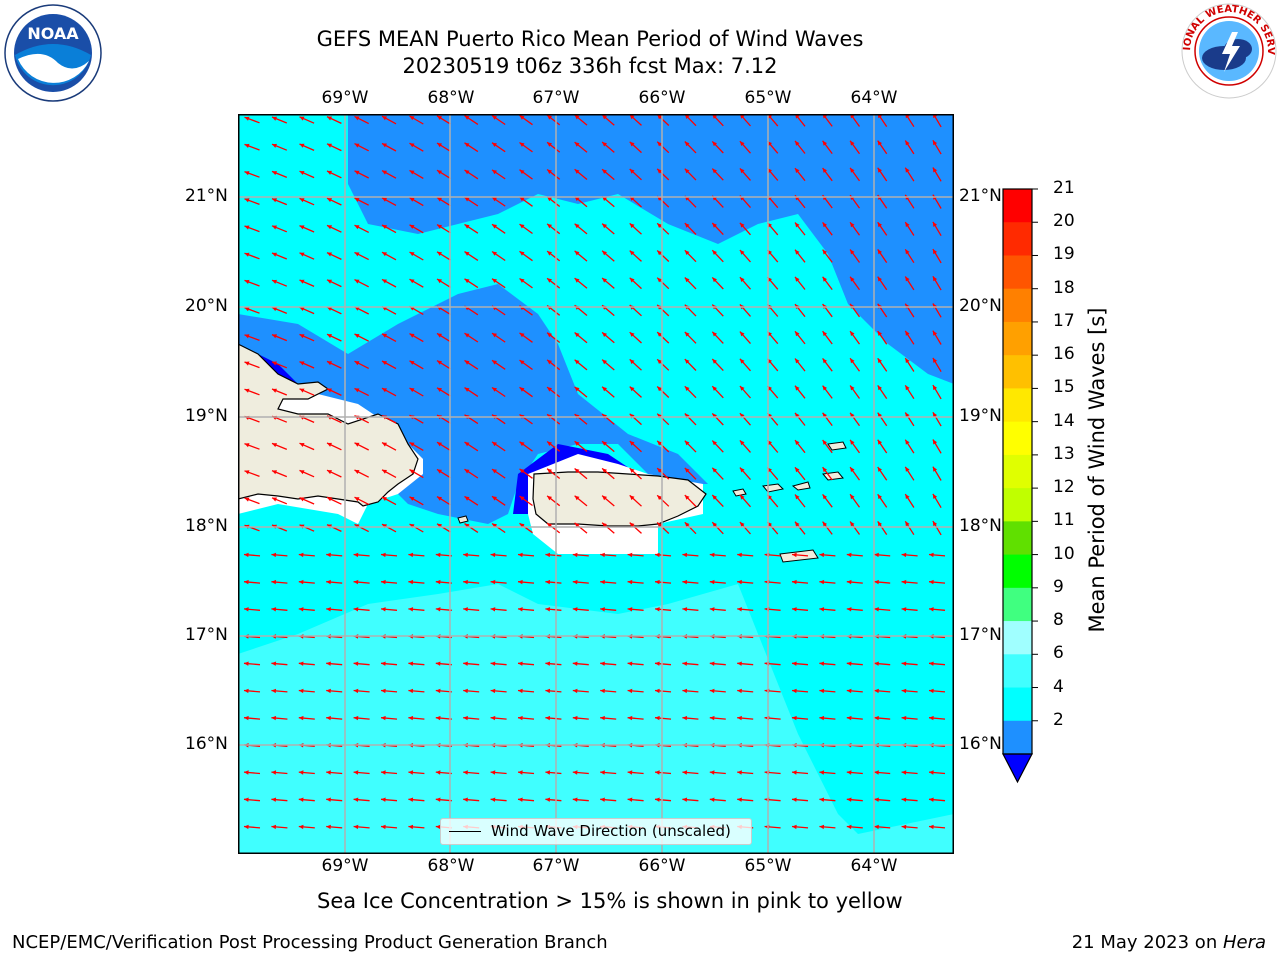  What do you see at coordinates (1097, 470) in the screenshot?
I see `colorbar-label: Mean Period of Wind Waves [s]` at bounding box center [1097, 470].